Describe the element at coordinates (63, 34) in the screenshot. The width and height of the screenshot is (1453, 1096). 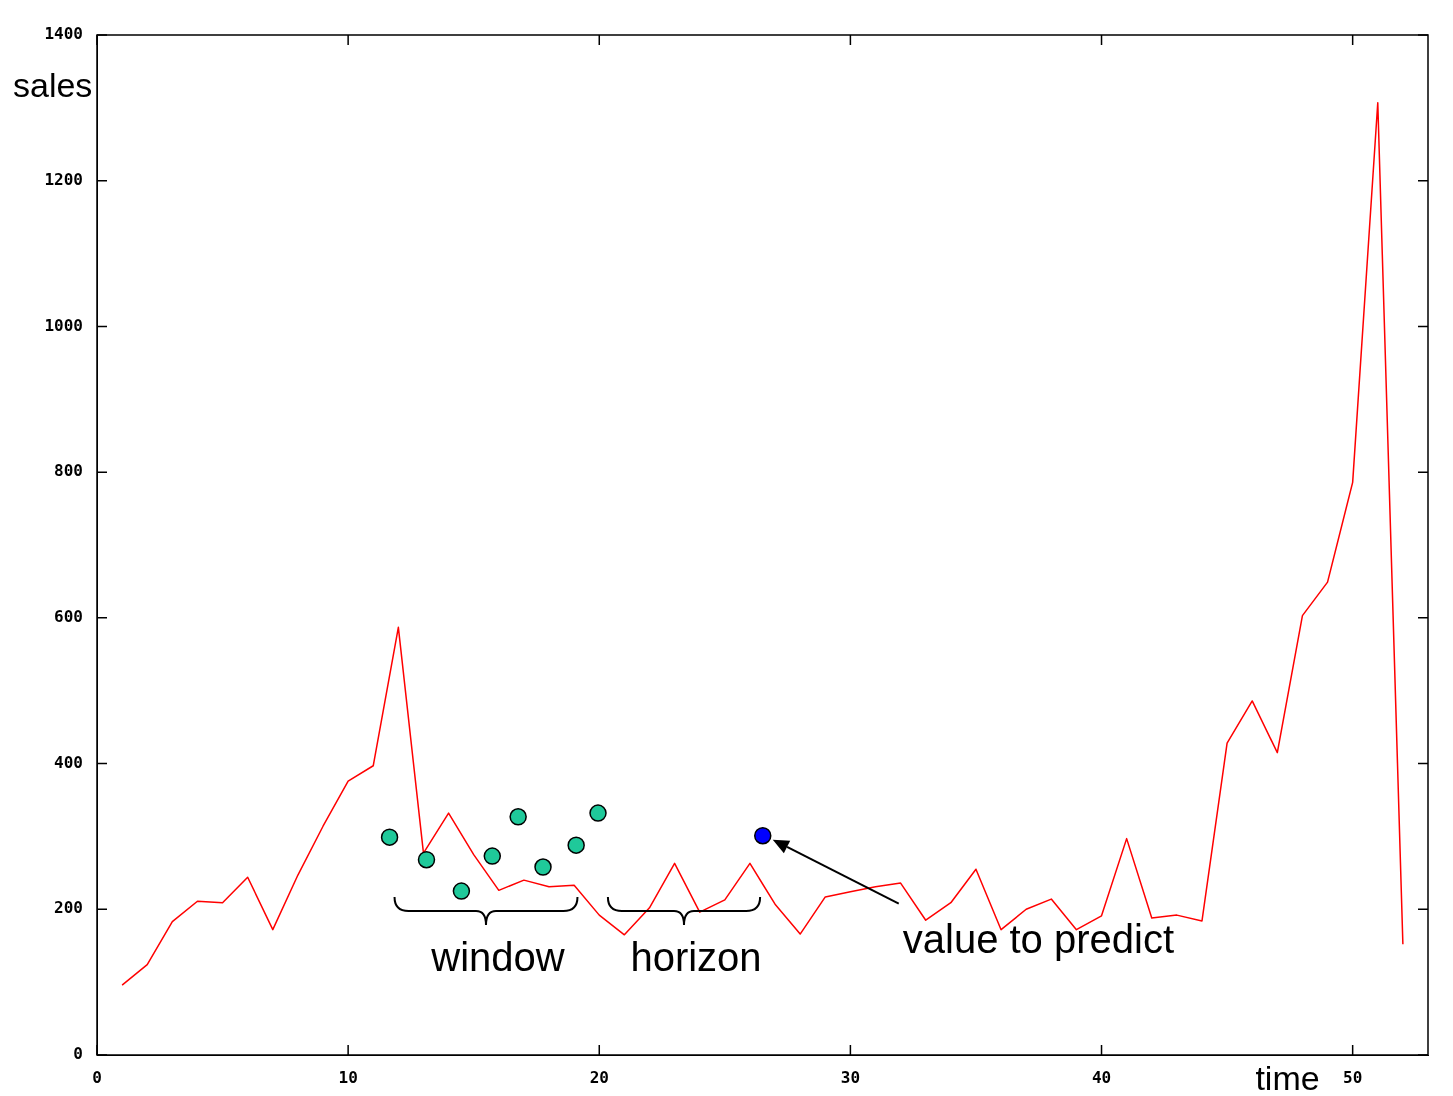
I see `y-tick-label: 1400` at that location.